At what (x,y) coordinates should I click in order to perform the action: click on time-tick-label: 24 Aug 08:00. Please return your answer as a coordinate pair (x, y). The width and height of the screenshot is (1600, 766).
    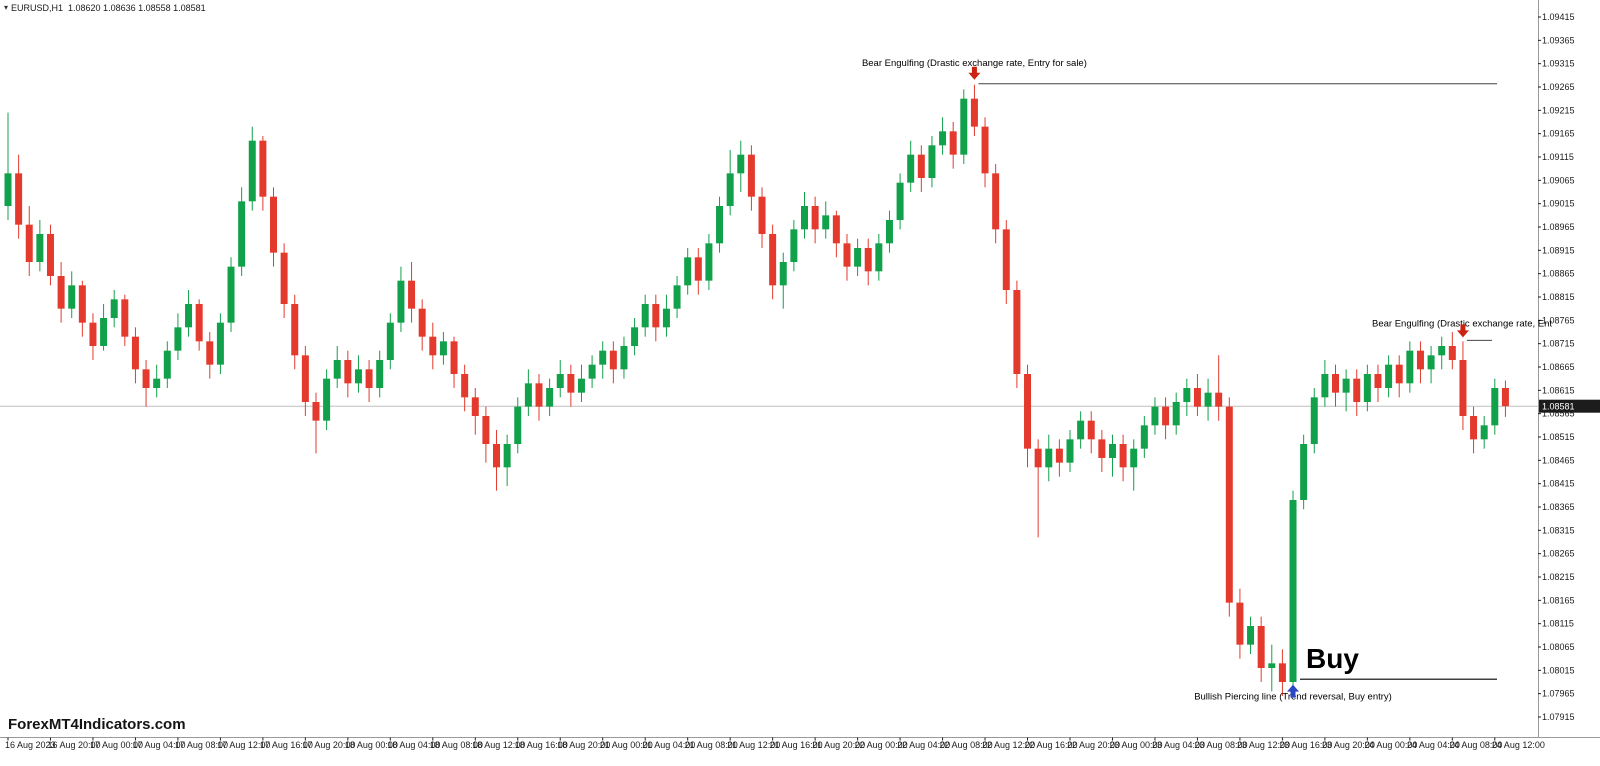
    Looking at the image, I should click on (1475, 745).